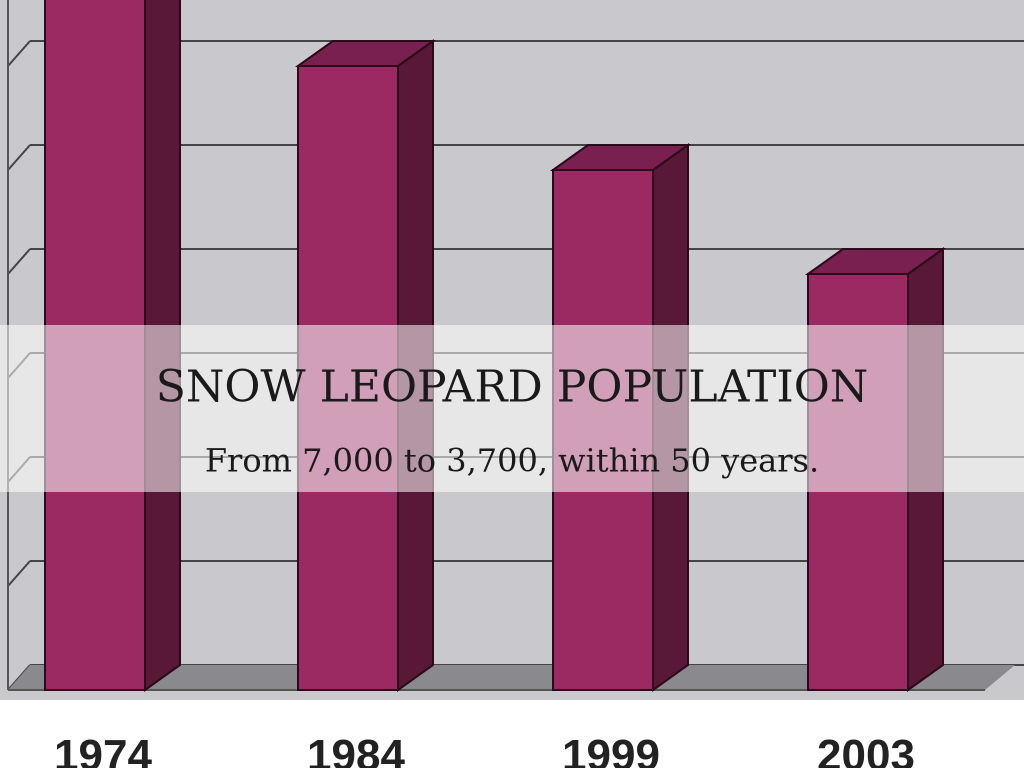  I want to click on floor, so click(511, 677).